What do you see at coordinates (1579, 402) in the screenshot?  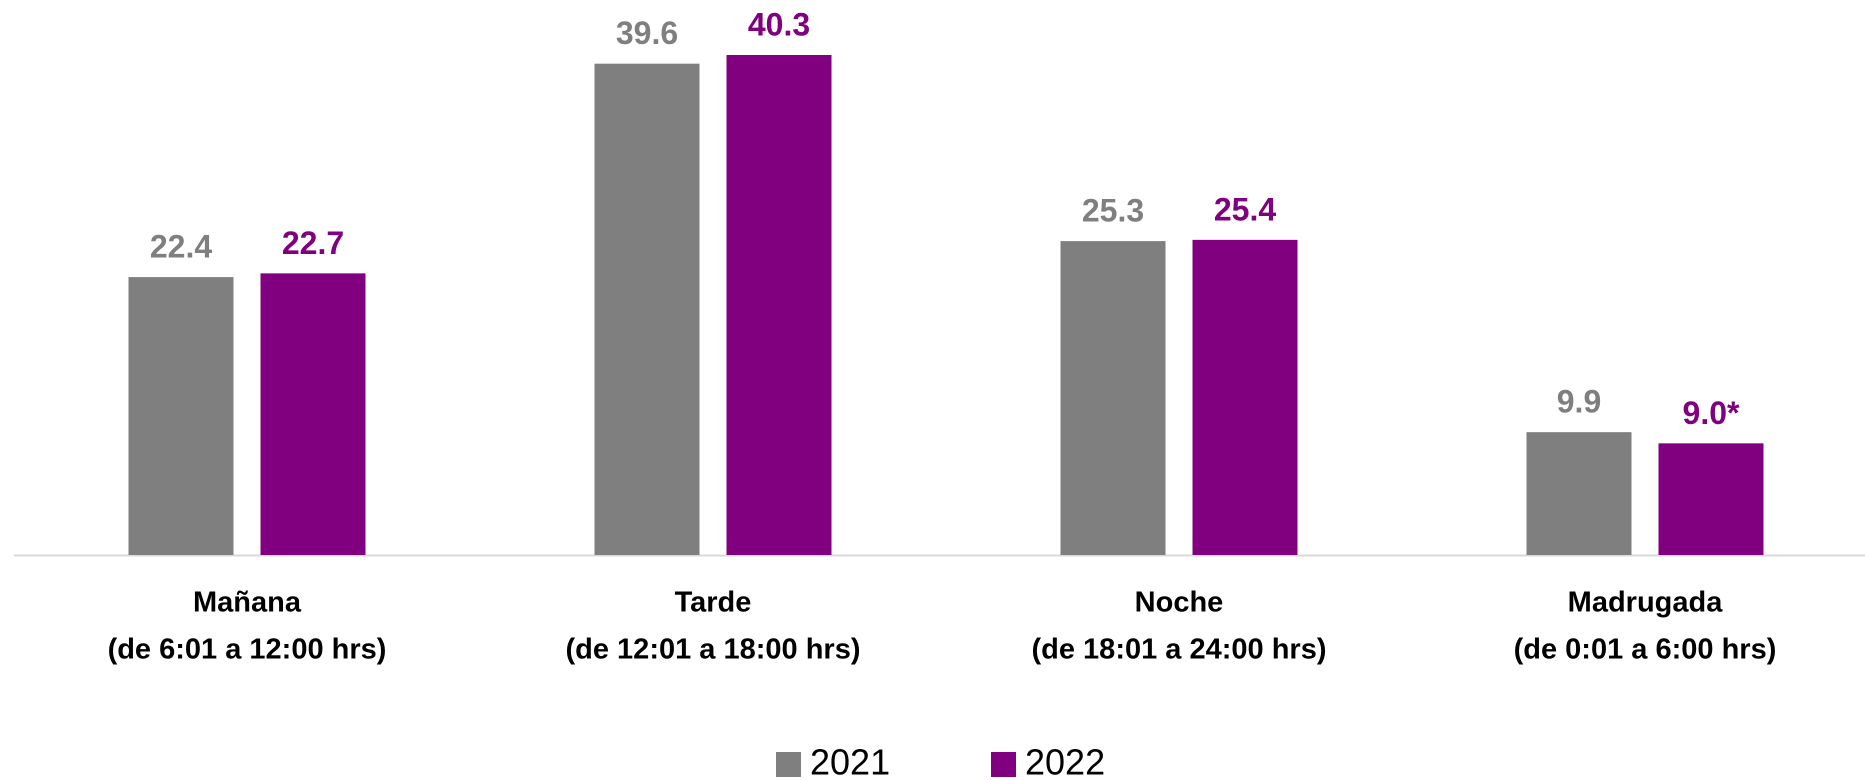 I see `data-label: 9.9` at bounding box center [1579, 402].